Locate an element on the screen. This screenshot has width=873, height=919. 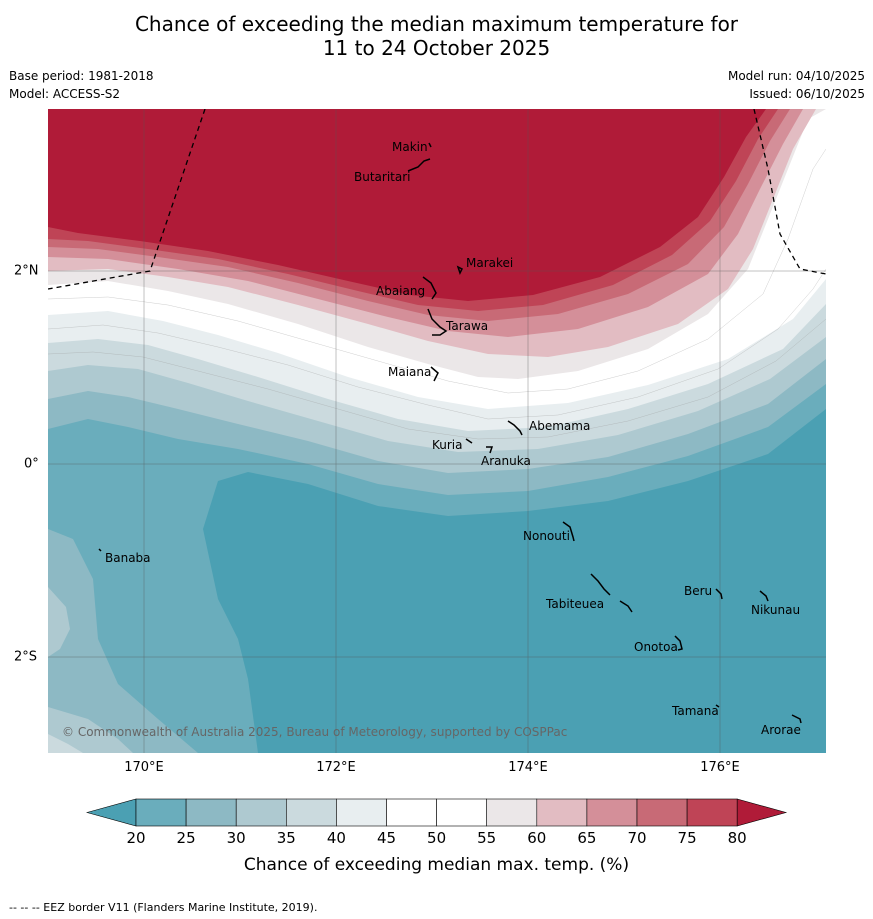
island-makin is located at coordinates (430, 145).